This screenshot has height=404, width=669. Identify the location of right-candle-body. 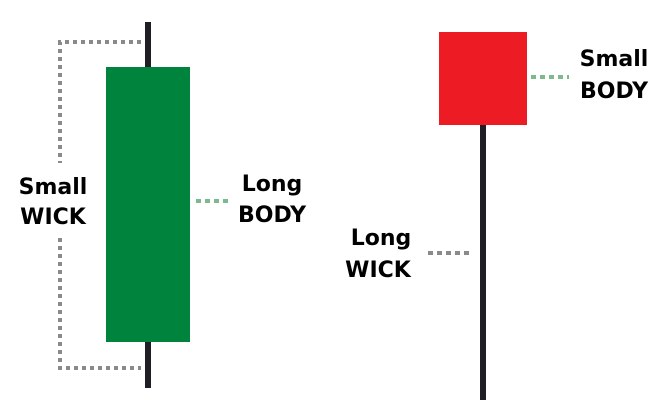
(483, 78).